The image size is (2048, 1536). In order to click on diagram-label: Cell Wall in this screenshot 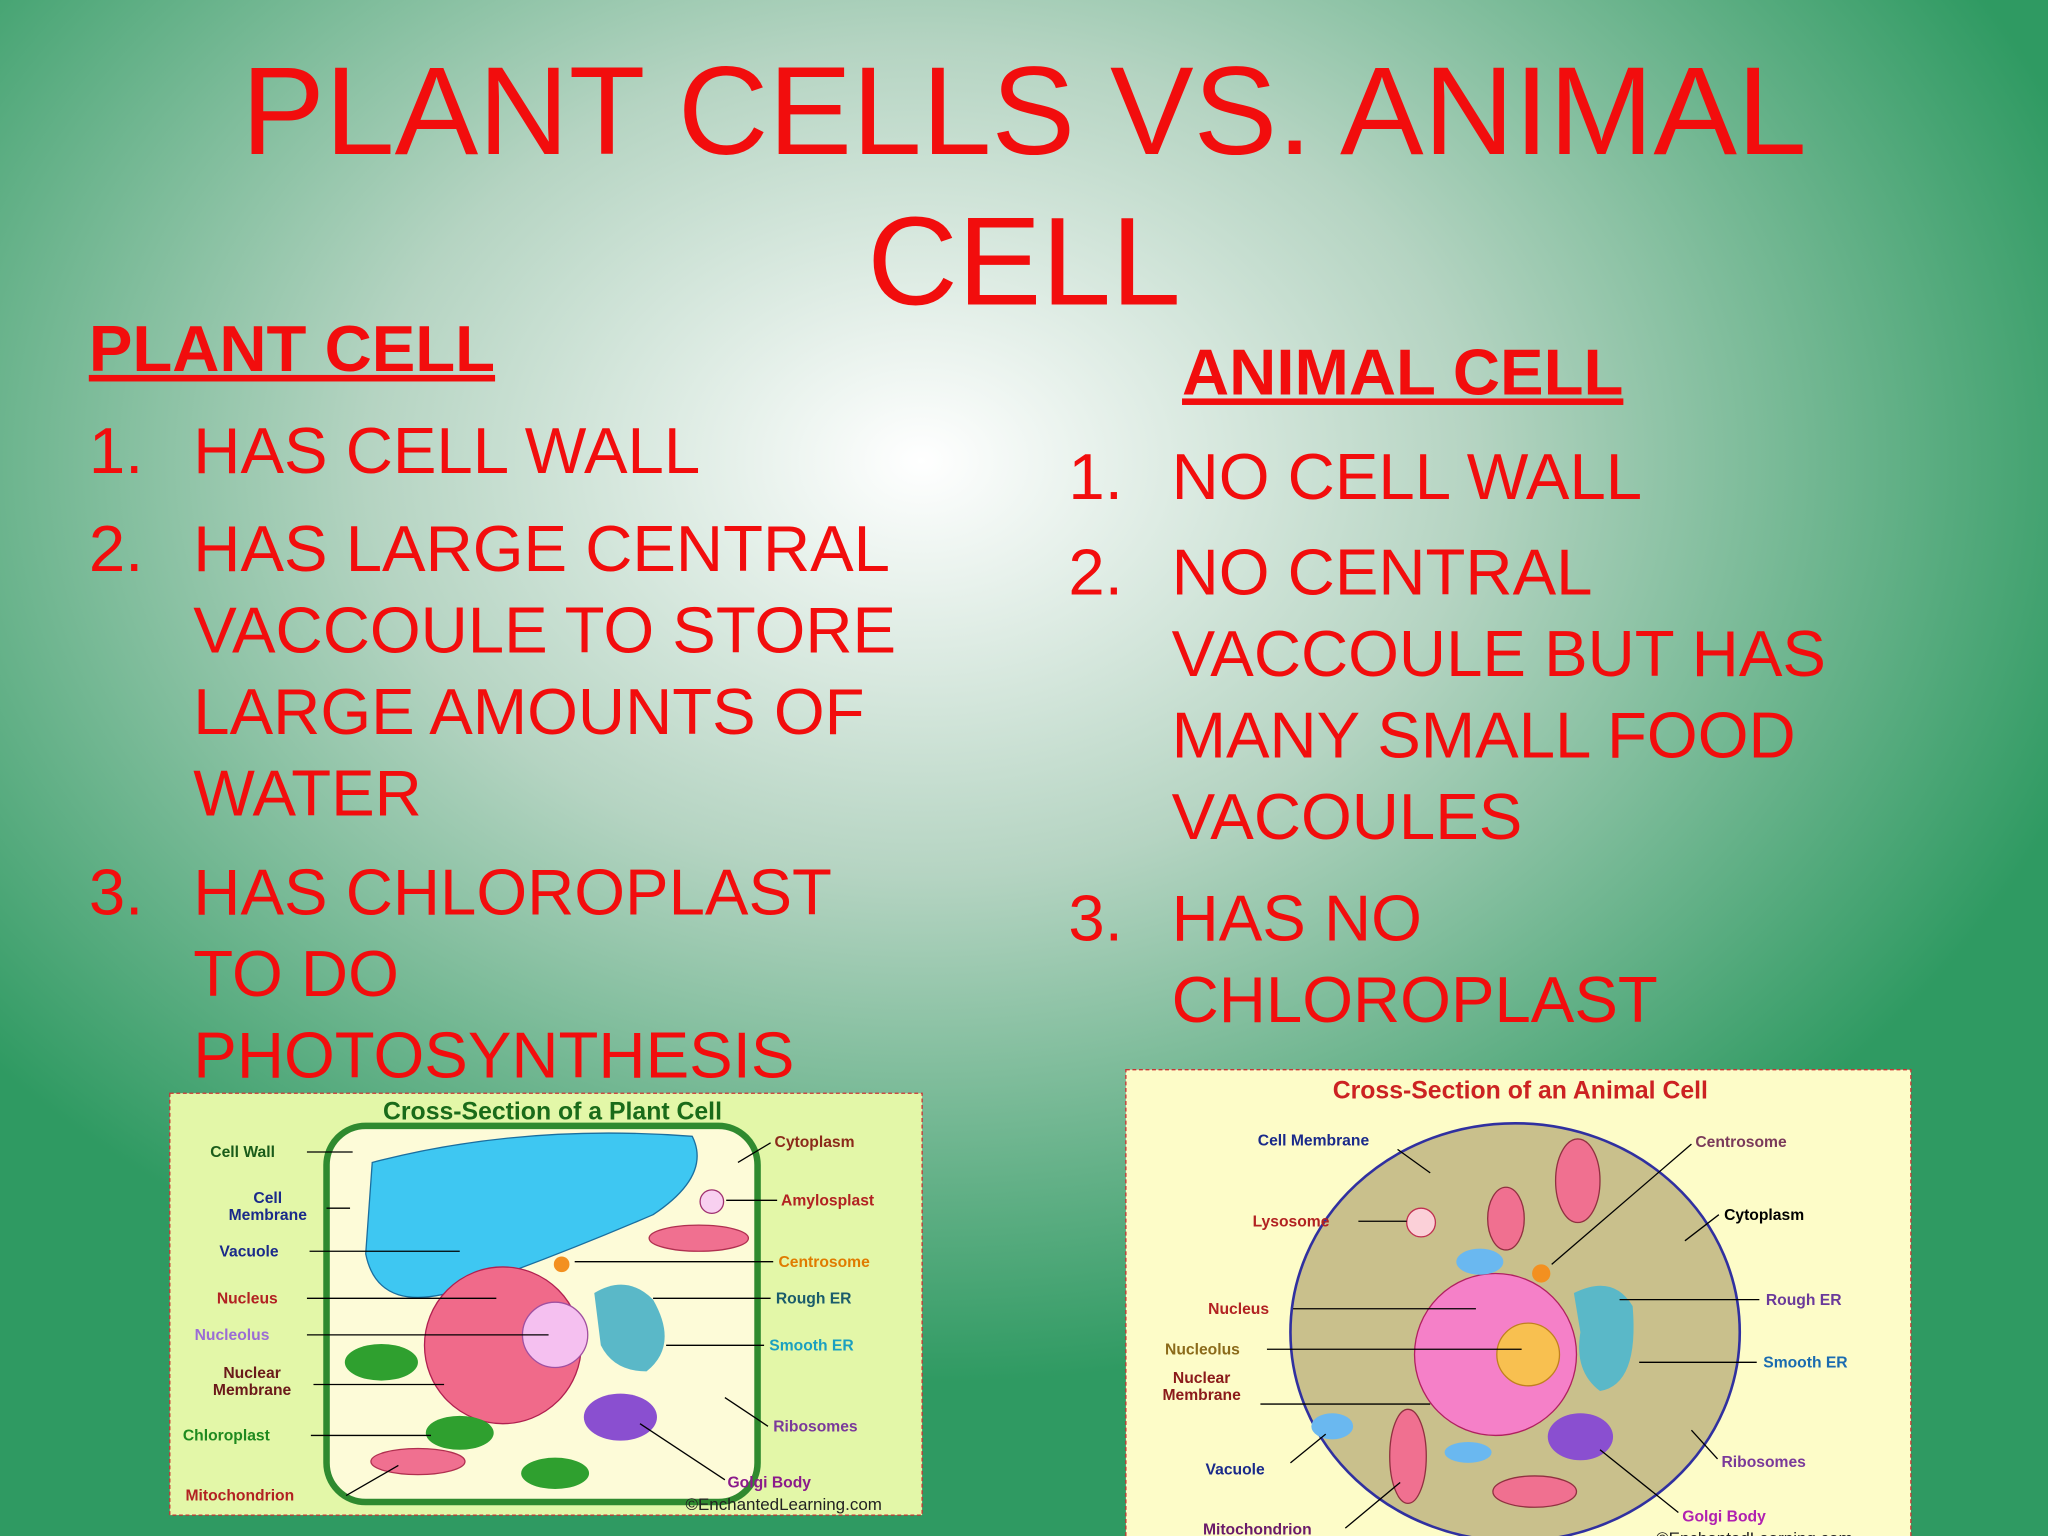, I will do `click(242, 1152)`.